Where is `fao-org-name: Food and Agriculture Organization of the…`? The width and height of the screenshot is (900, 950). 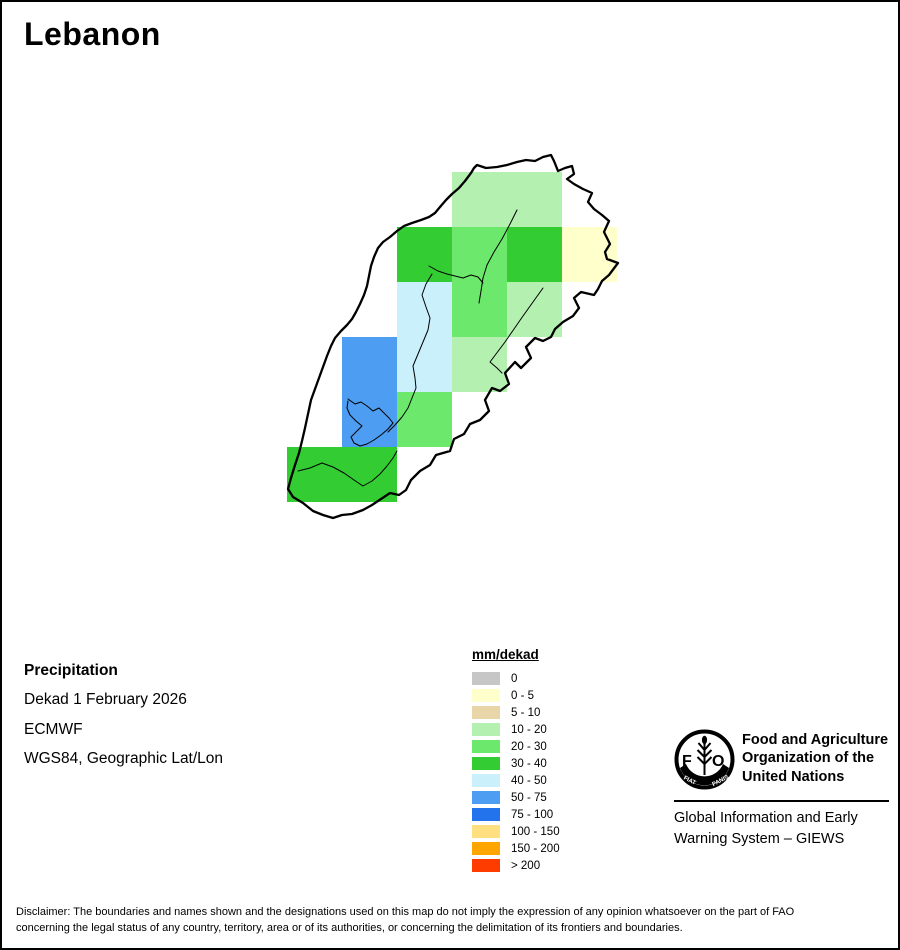 fao-org-name: Food and Agriculture Organization of the… is located at coordinates (815, 758).